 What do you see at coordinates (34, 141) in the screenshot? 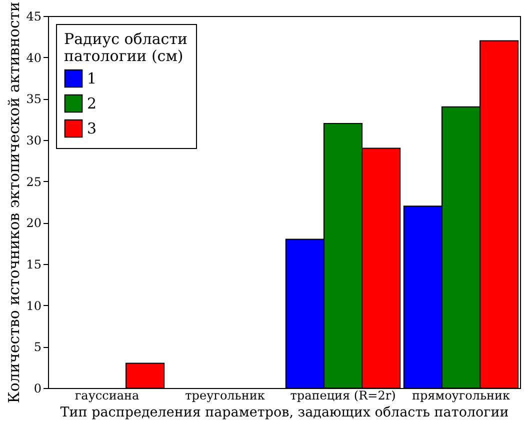
I see `y-tick-label: 30` at bounding box center [34, 141].